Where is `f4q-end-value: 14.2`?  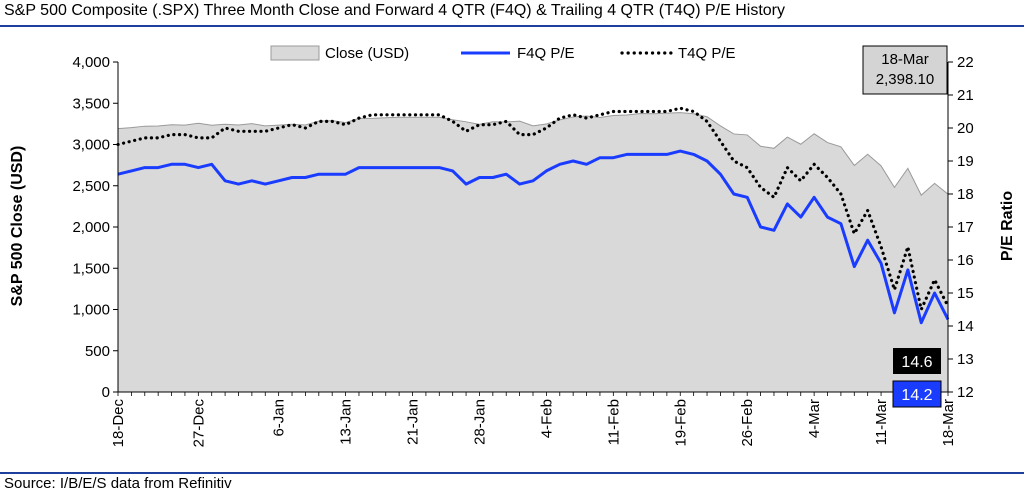
f4q-end-value: 14.2 is located at coordinates (916, 395).